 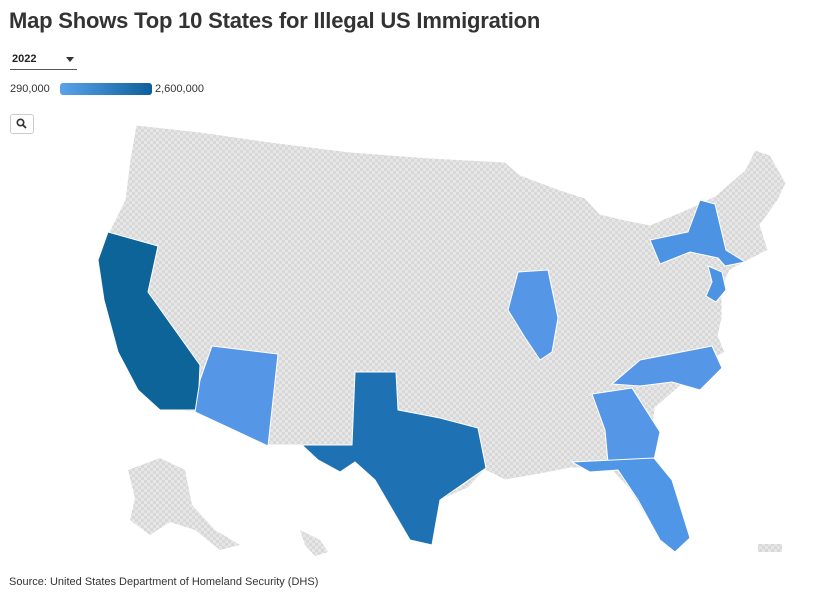 I want to click on chevron-down-icon, so click(x=70, y=59).